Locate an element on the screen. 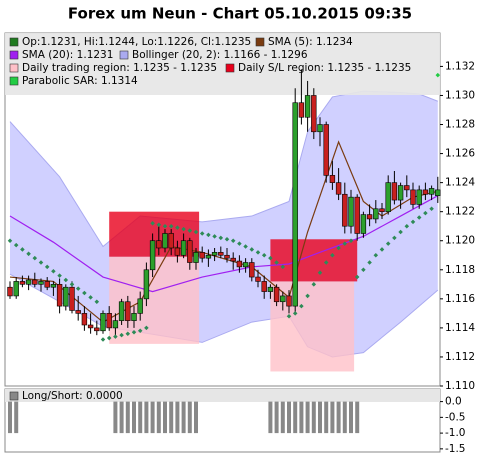 Image resolution: width=480 pixels, height=457 pixels. y-tick-label: 1.122 is located at coordinates (460, 212).